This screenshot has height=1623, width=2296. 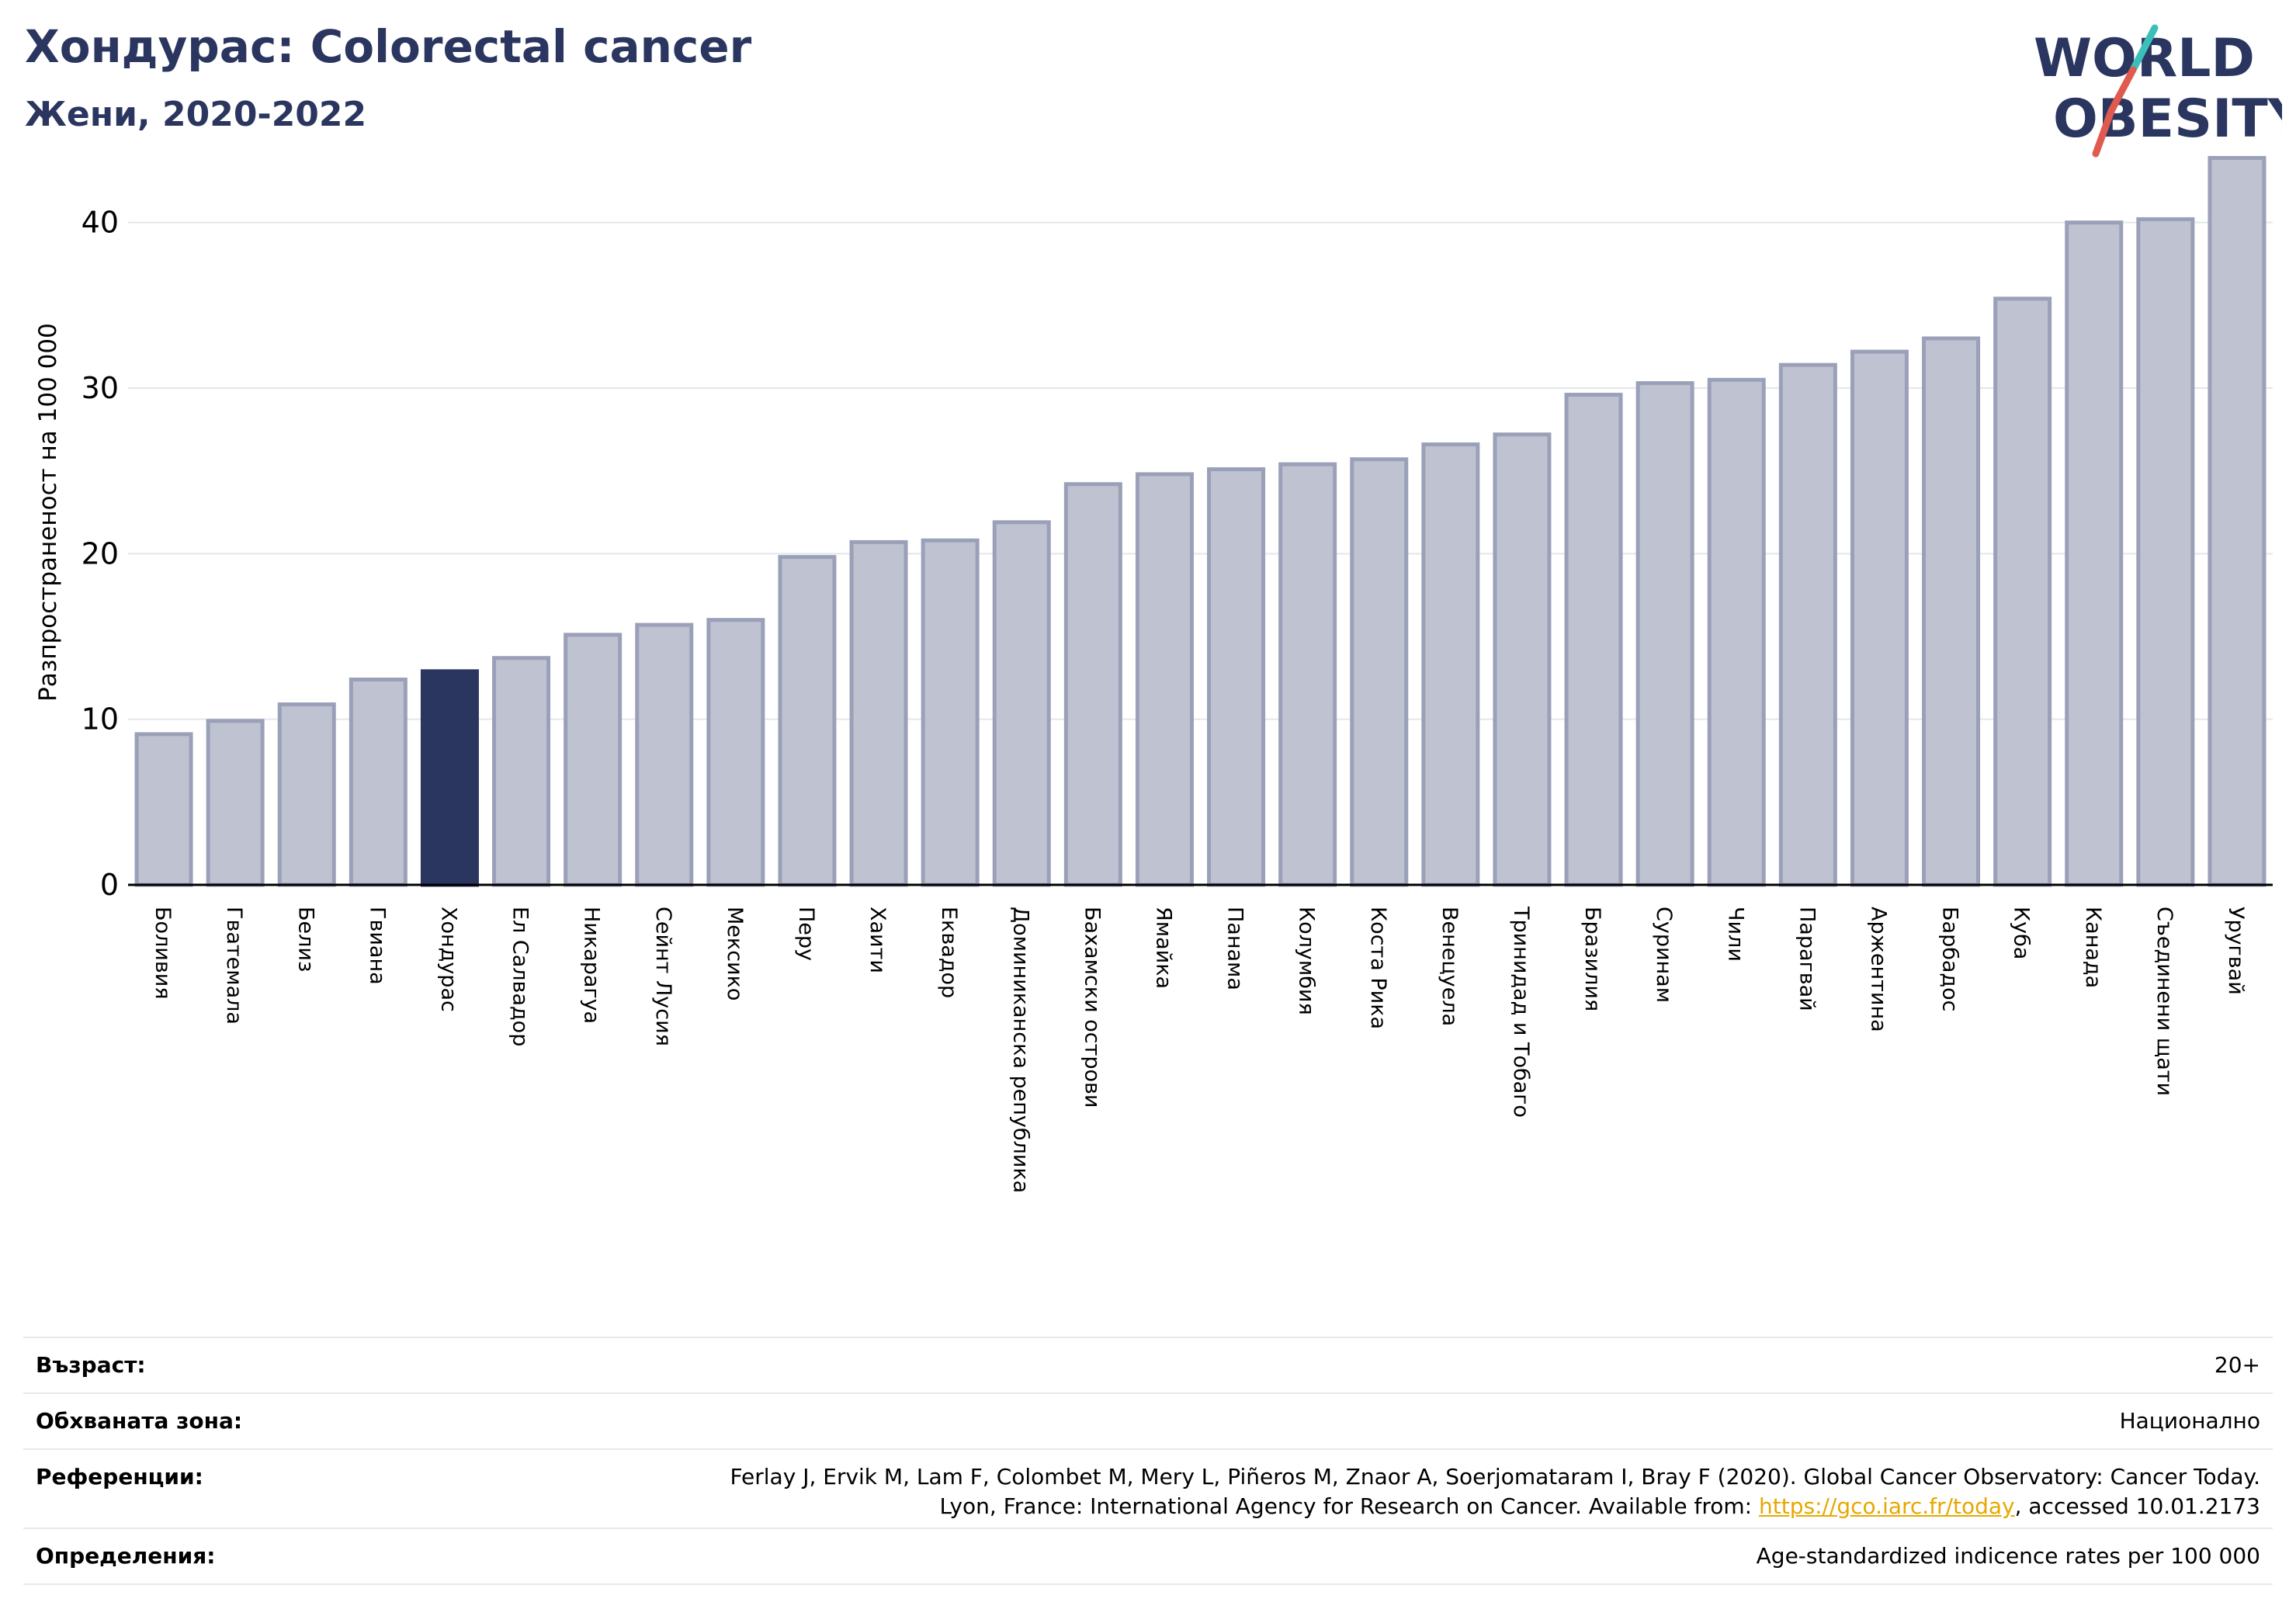 I want to click on x-tick-label: Никарагуа, so click(x=592, y=965).